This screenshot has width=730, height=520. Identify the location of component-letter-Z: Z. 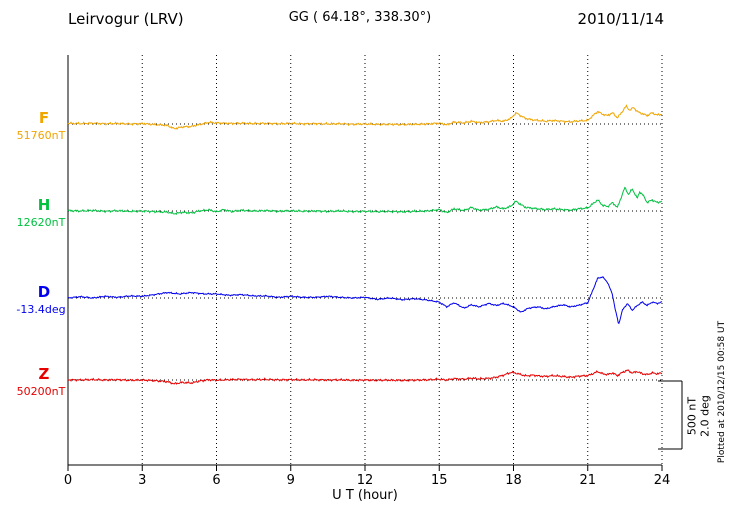
(44, 374).